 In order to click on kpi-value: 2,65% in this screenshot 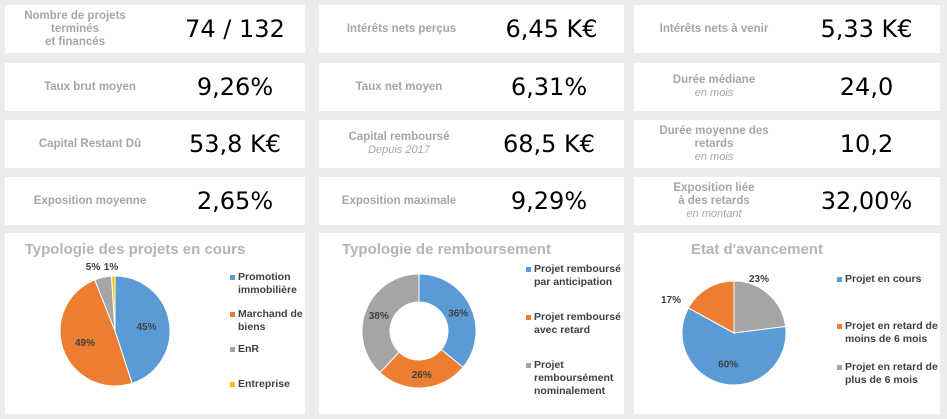, I will do `click(235, 201)`.